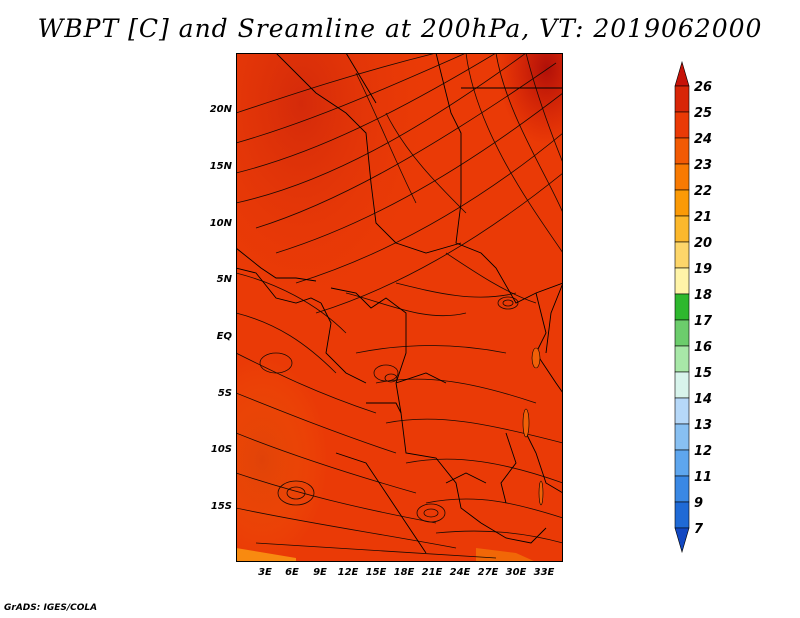 Image resolution: width=800 pixels, height=618 pixels. What do you see at coordinates (703, 373) in the screenshot?
I see `colorbar-label-15: 15` at bounding box center [703, 373].